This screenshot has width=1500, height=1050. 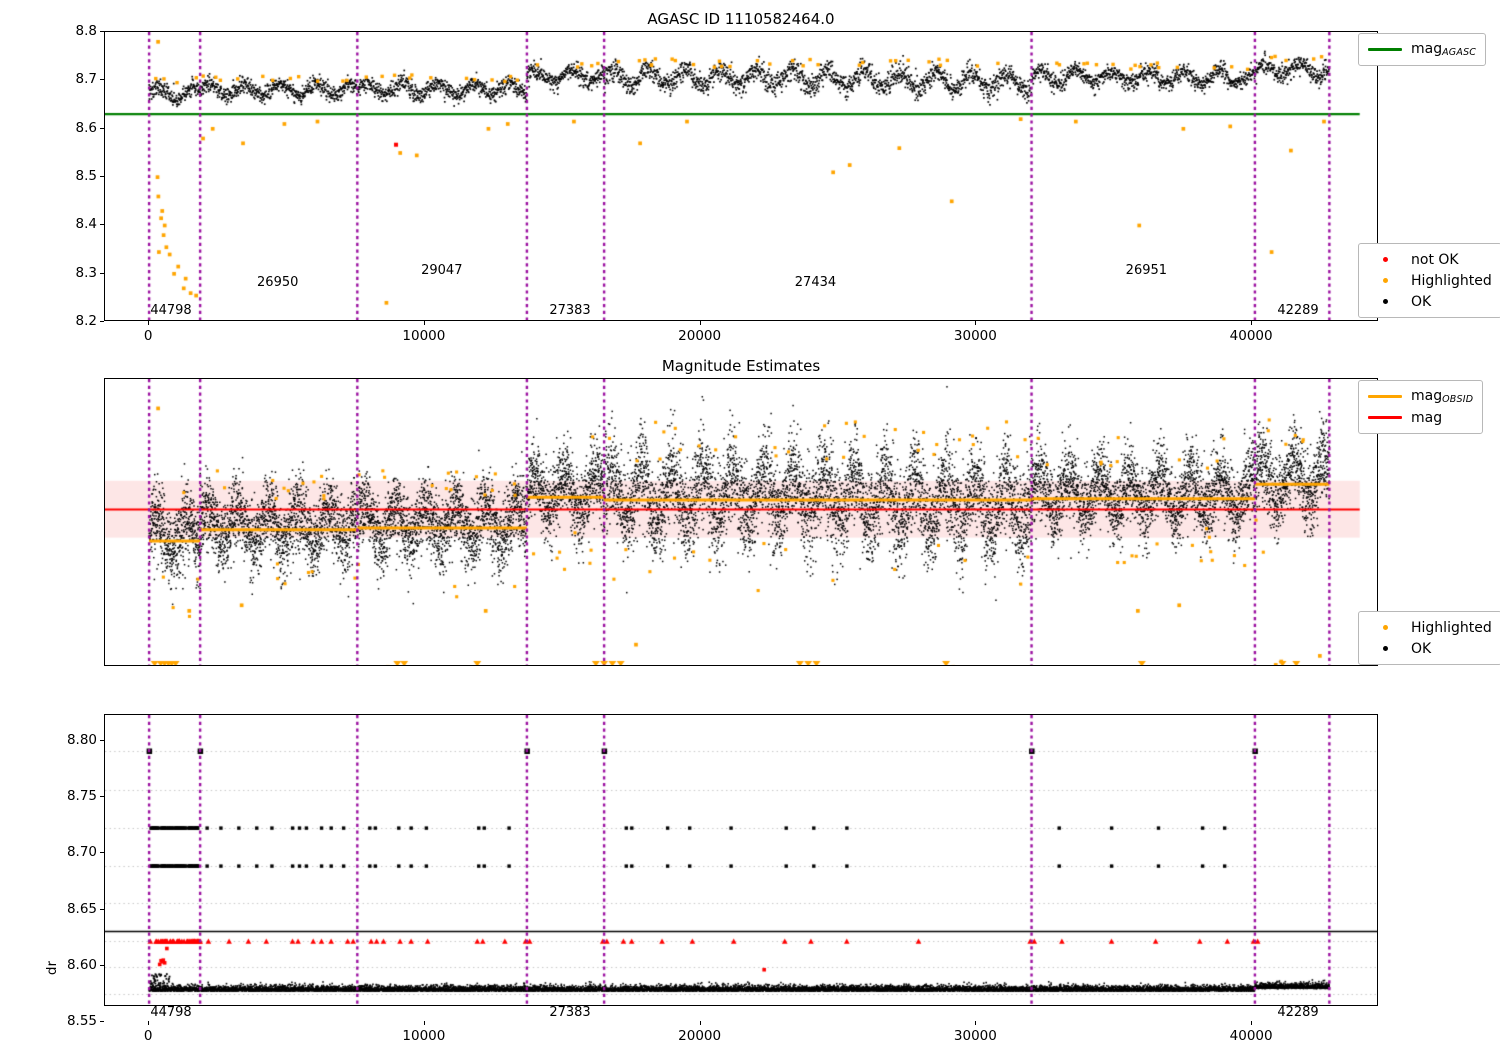 I want to click on highlighted-dot-swatch, so click(x=1385, y=280).